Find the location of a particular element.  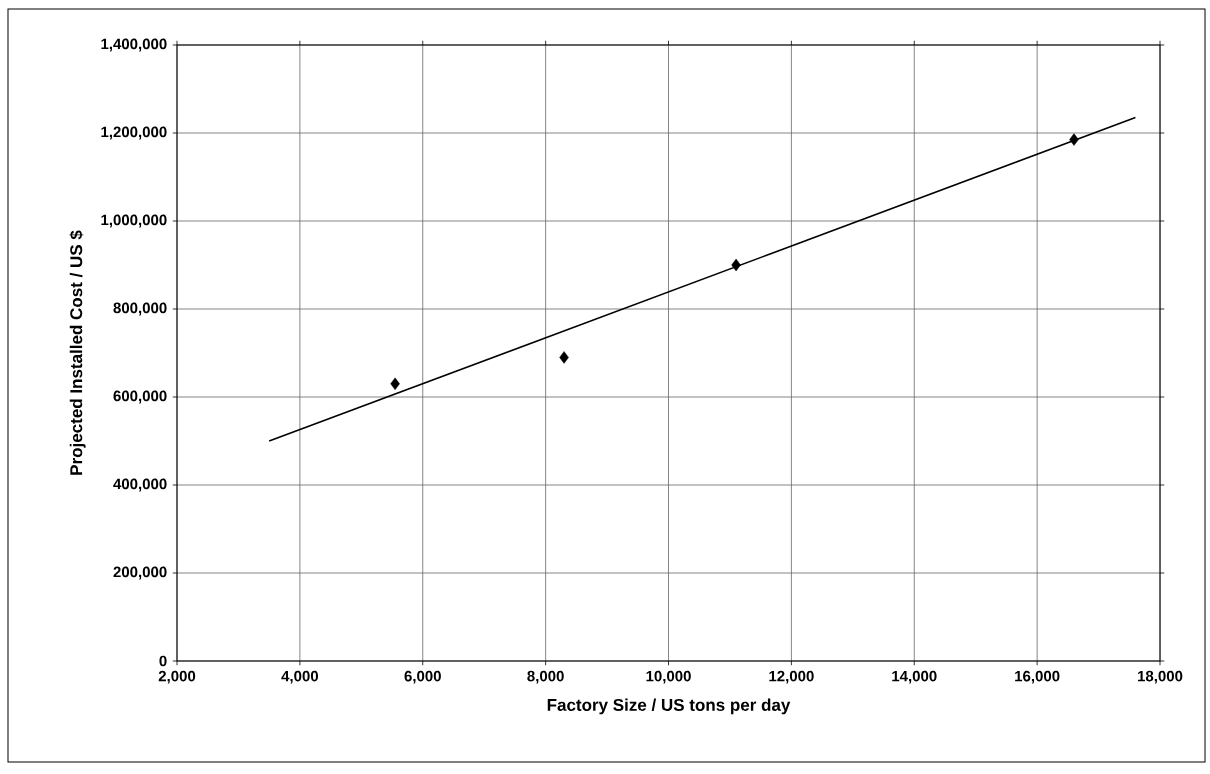

y-tick-label: 800,000 is located at coordinates (140, 309).